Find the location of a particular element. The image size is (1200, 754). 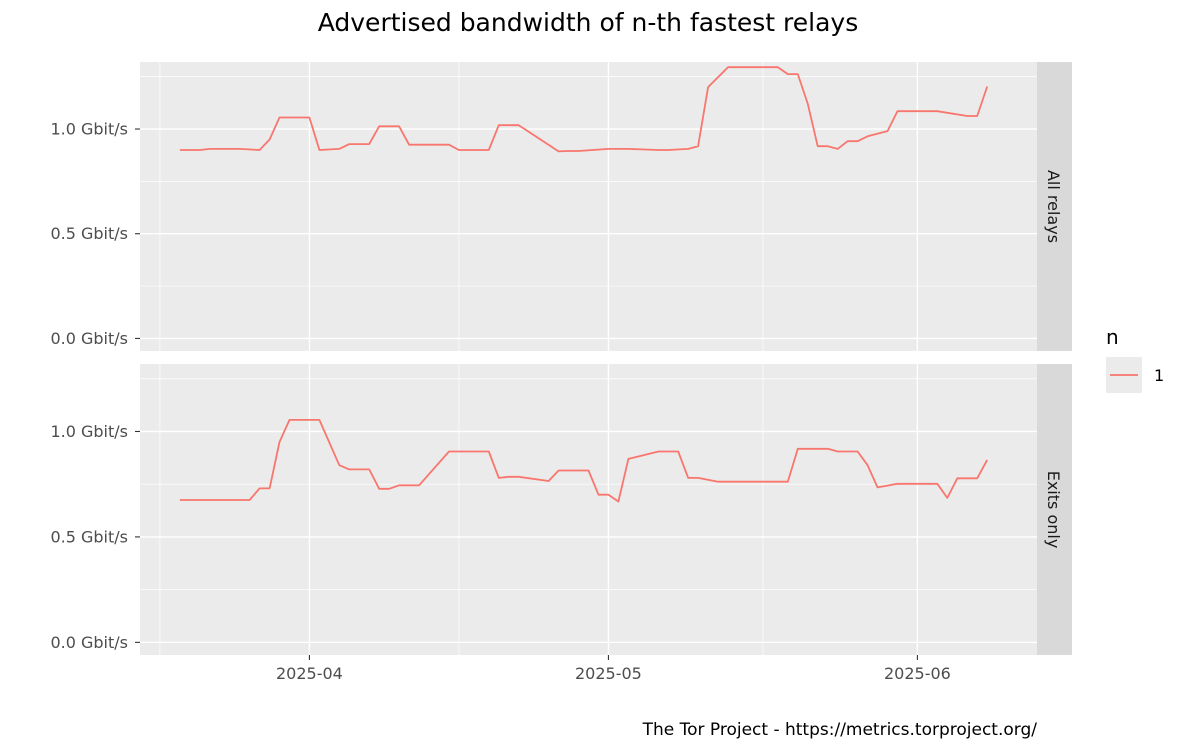

x-tick-label: 2025-06 is located at coordinates (917, 673).